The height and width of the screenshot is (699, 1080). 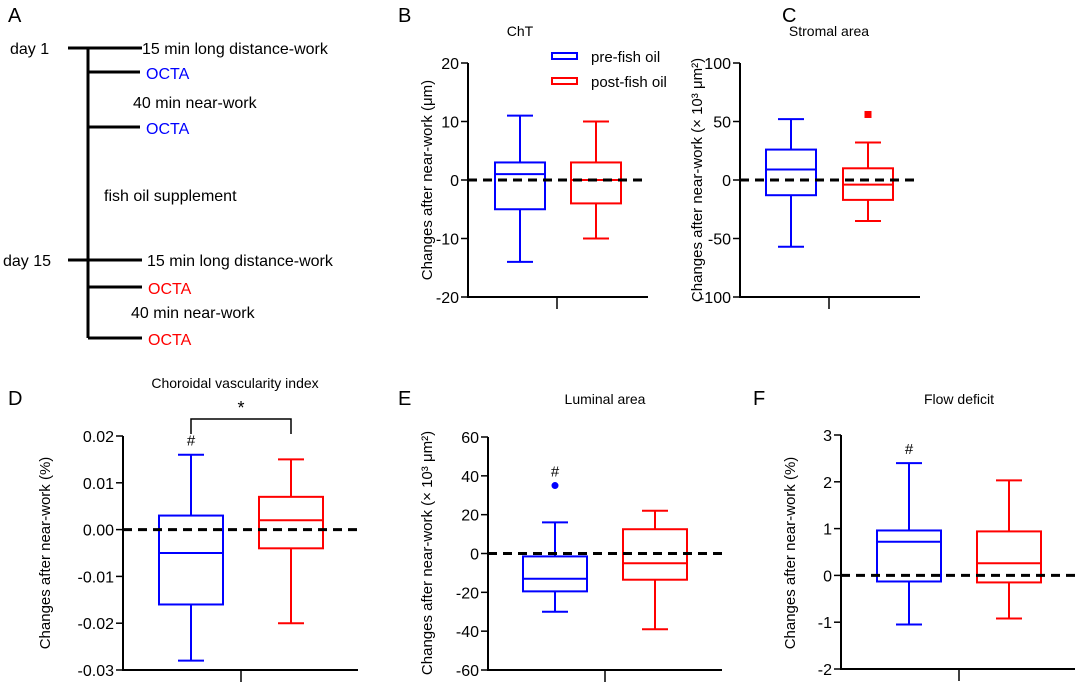 What do you see at coordinates (27, 261) in the screenshot?
I see `day15-label: day 15` at bounding box center [27, 261].